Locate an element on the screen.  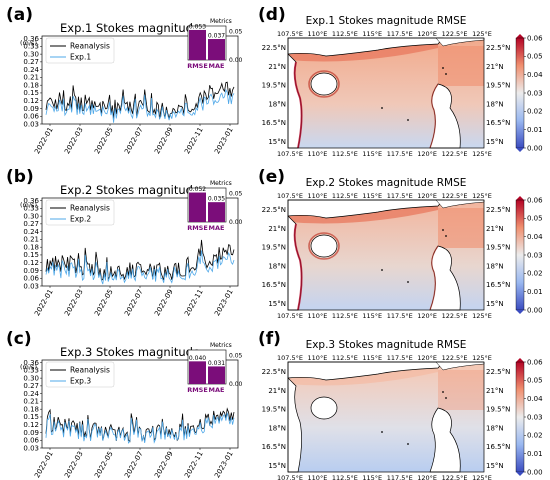
legend-label: Exp.1 is located at coordinates (80, 57).